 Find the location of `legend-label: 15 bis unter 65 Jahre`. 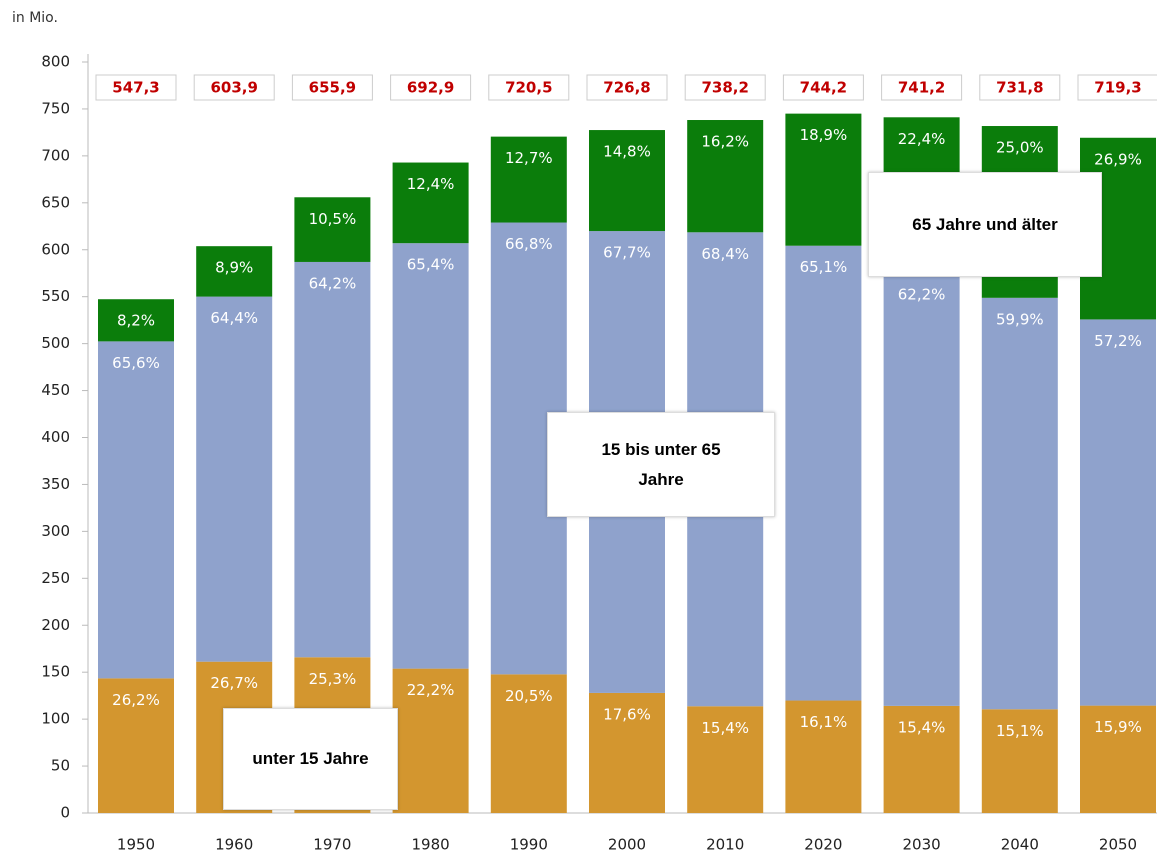

legend-label: 15 bis unter 65 Jahre is located at coordinates (661, 464).